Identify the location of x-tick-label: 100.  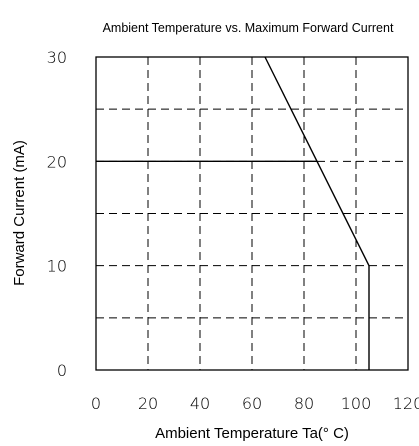
(356, 403).